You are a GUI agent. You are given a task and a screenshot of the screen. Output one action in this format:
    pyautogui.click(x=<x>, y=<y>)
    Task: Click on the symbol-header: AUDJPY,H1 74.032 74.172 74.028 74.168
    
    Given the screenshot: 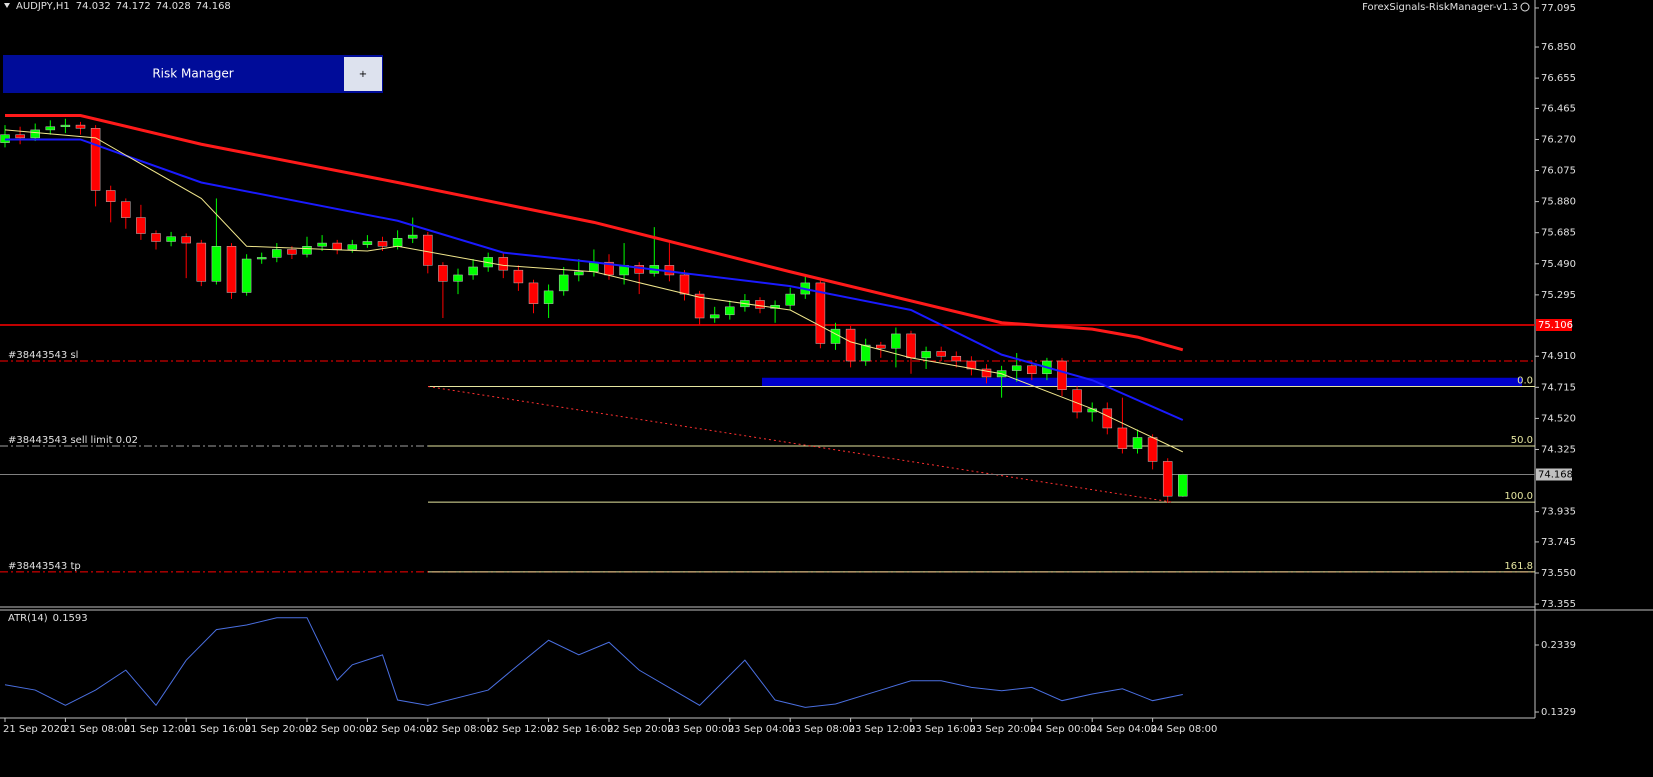 What is the action you would take?
    pyautogui.click(x=123, y=6)
    